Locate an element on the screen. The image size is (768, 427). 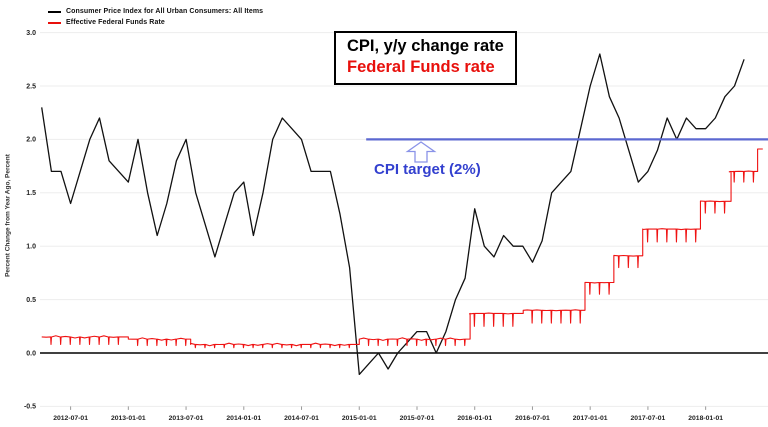
x-tick-label: 2012-07-01 is located at coordinates (70, 418).